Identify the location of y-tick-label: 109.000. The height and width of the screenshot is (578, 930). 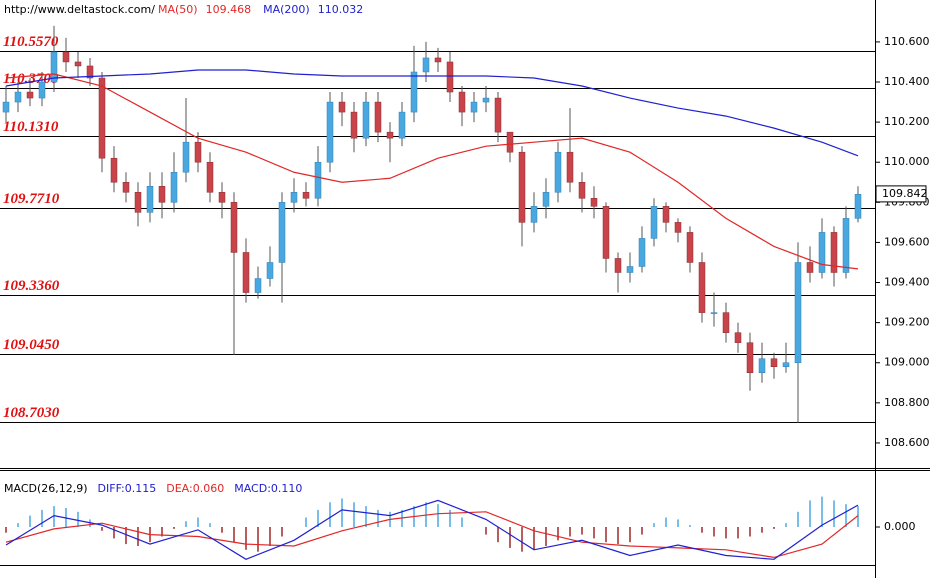
(907, 362).